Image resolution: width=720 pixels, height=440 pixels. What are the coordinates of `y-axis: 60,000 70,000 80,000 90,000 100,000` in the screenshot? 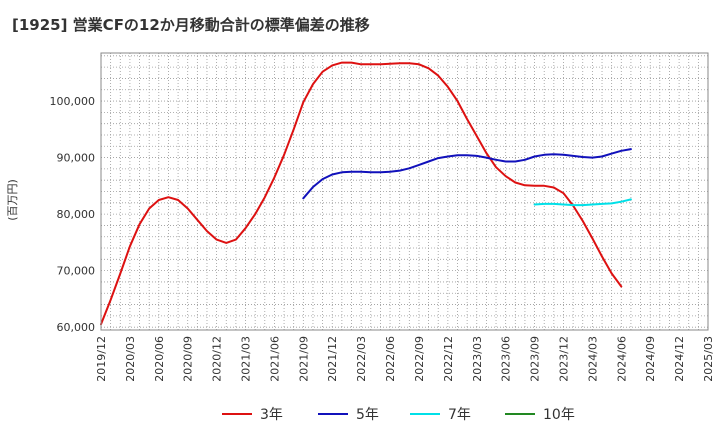 It's located at (73, 214).